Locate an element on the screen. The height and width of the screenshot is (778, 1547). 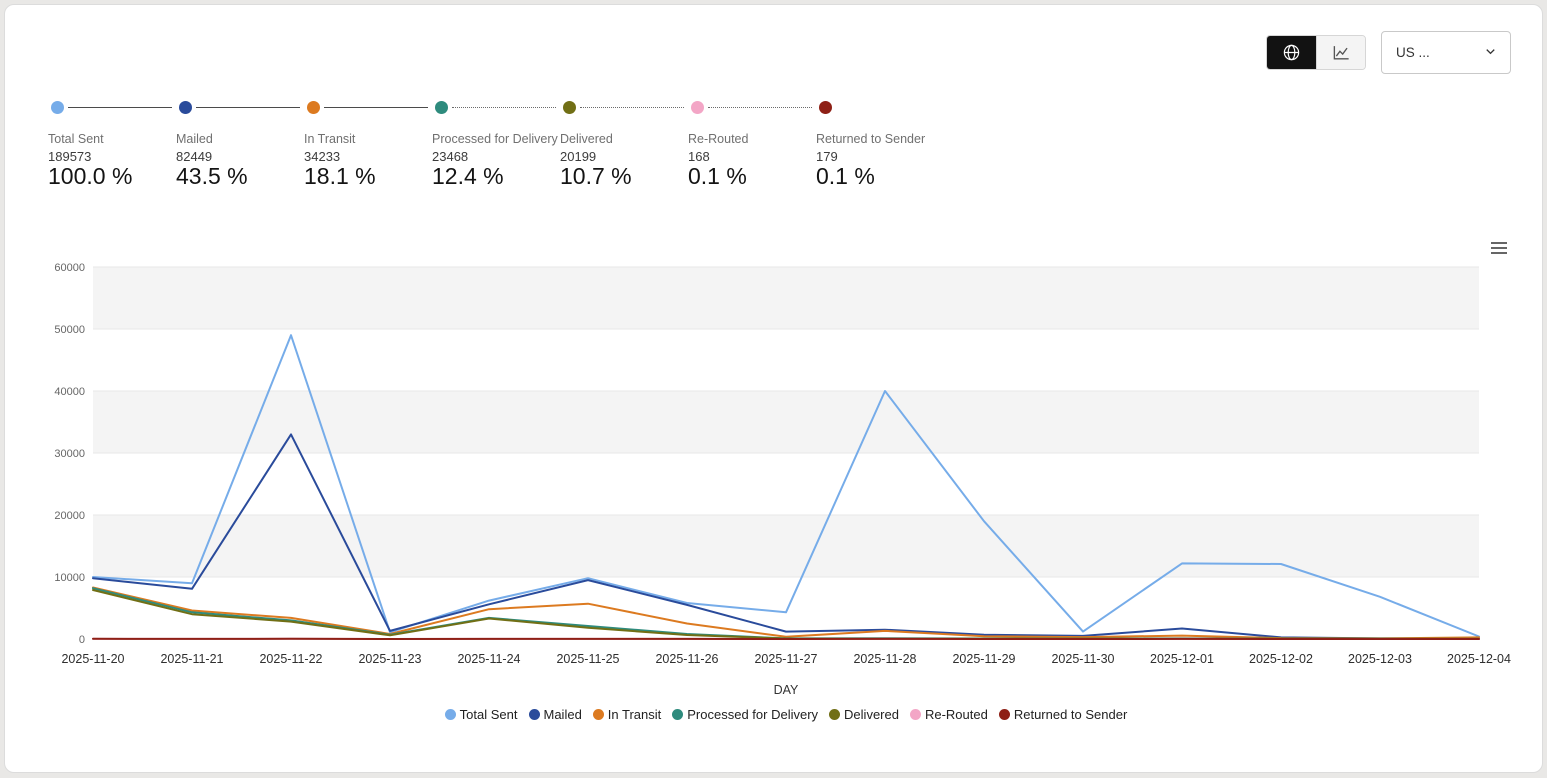
x-tick-label: 2025-11-29 is located at coordinates (983, 659).